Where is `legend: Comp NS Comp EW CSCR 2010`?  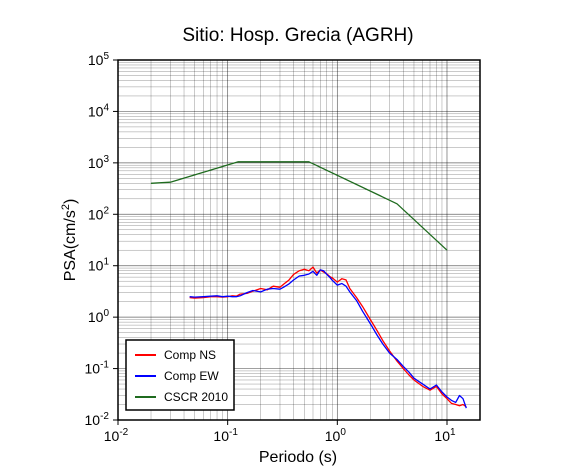
legend: Comp NS Comp EW CSCR 2010 is located at coordinates (180, 375).